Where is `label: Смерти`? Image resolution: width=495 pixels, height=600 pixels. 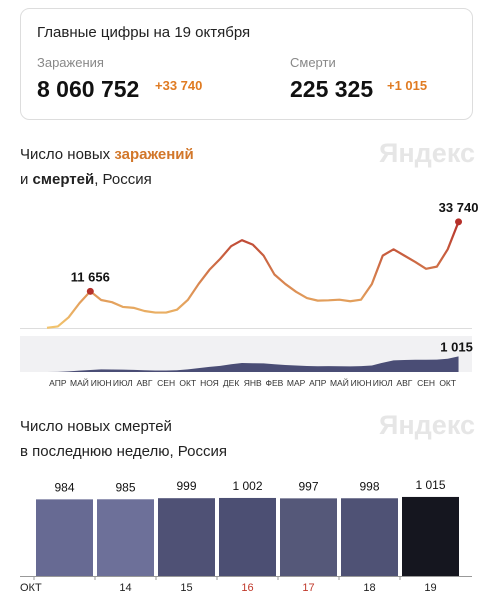 label: Смерти is located at coordinates (313, 62).